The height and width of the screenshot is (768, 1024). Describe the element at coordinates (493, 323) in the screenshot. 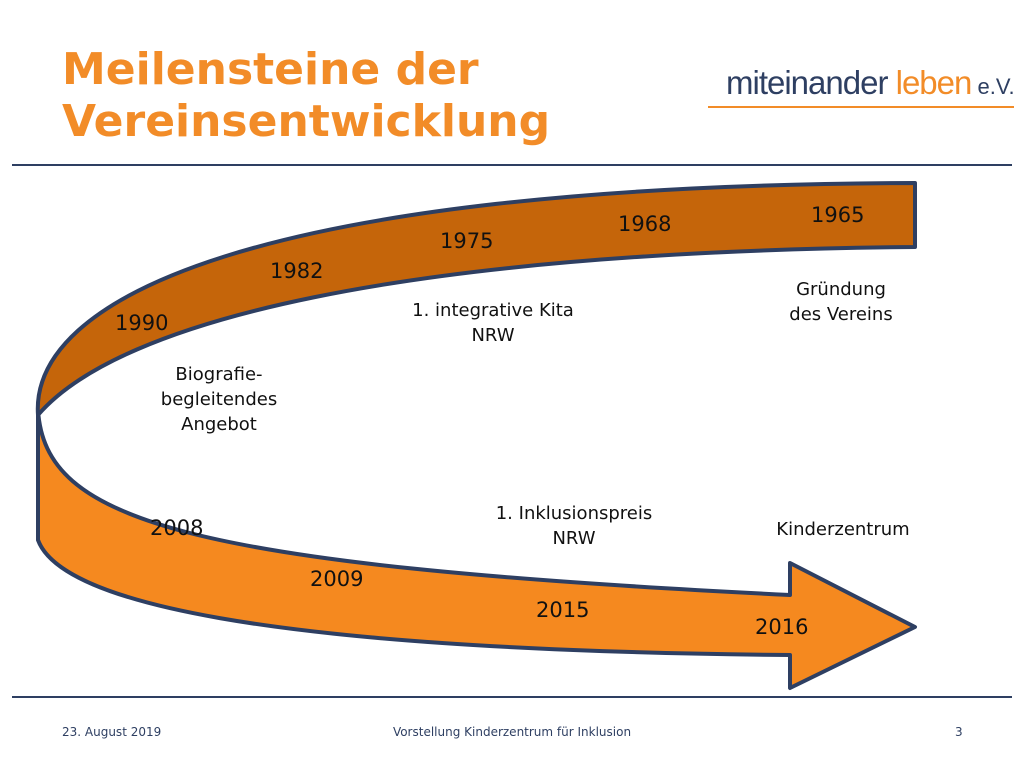

I see `caption-integrative-kita: 1. integrative Kita NRW` at that location.